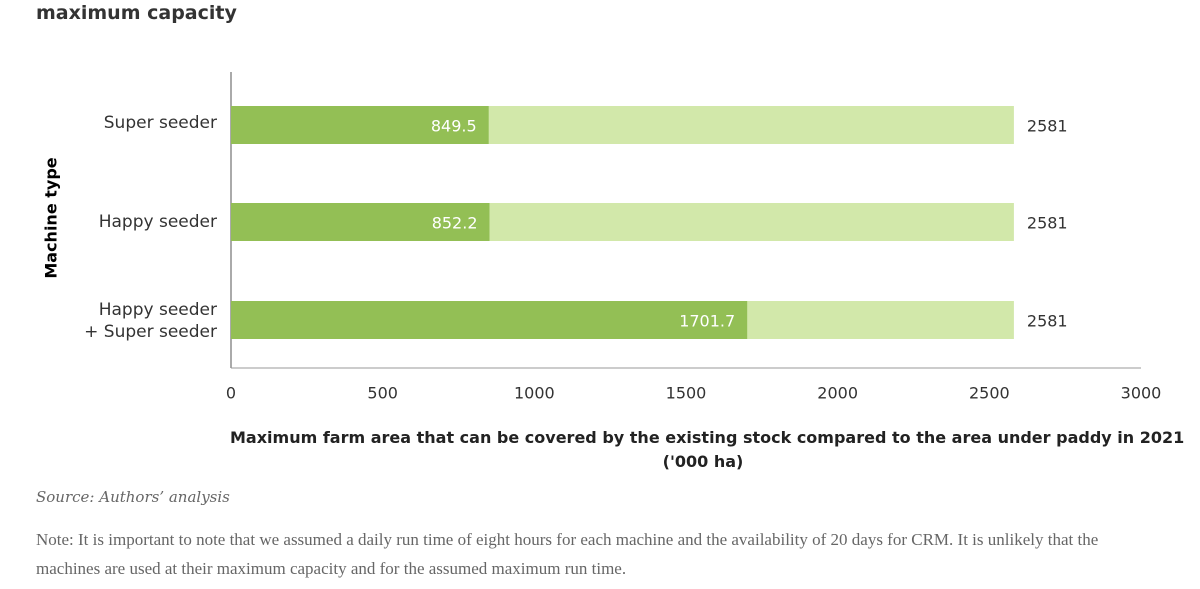 The width and height of the screenshot is (1200, 589). What do you see at coordinates (1141, 393) in the screenshot?
I see `x-tick-label: 3000` at bounding box center [1141, 393].